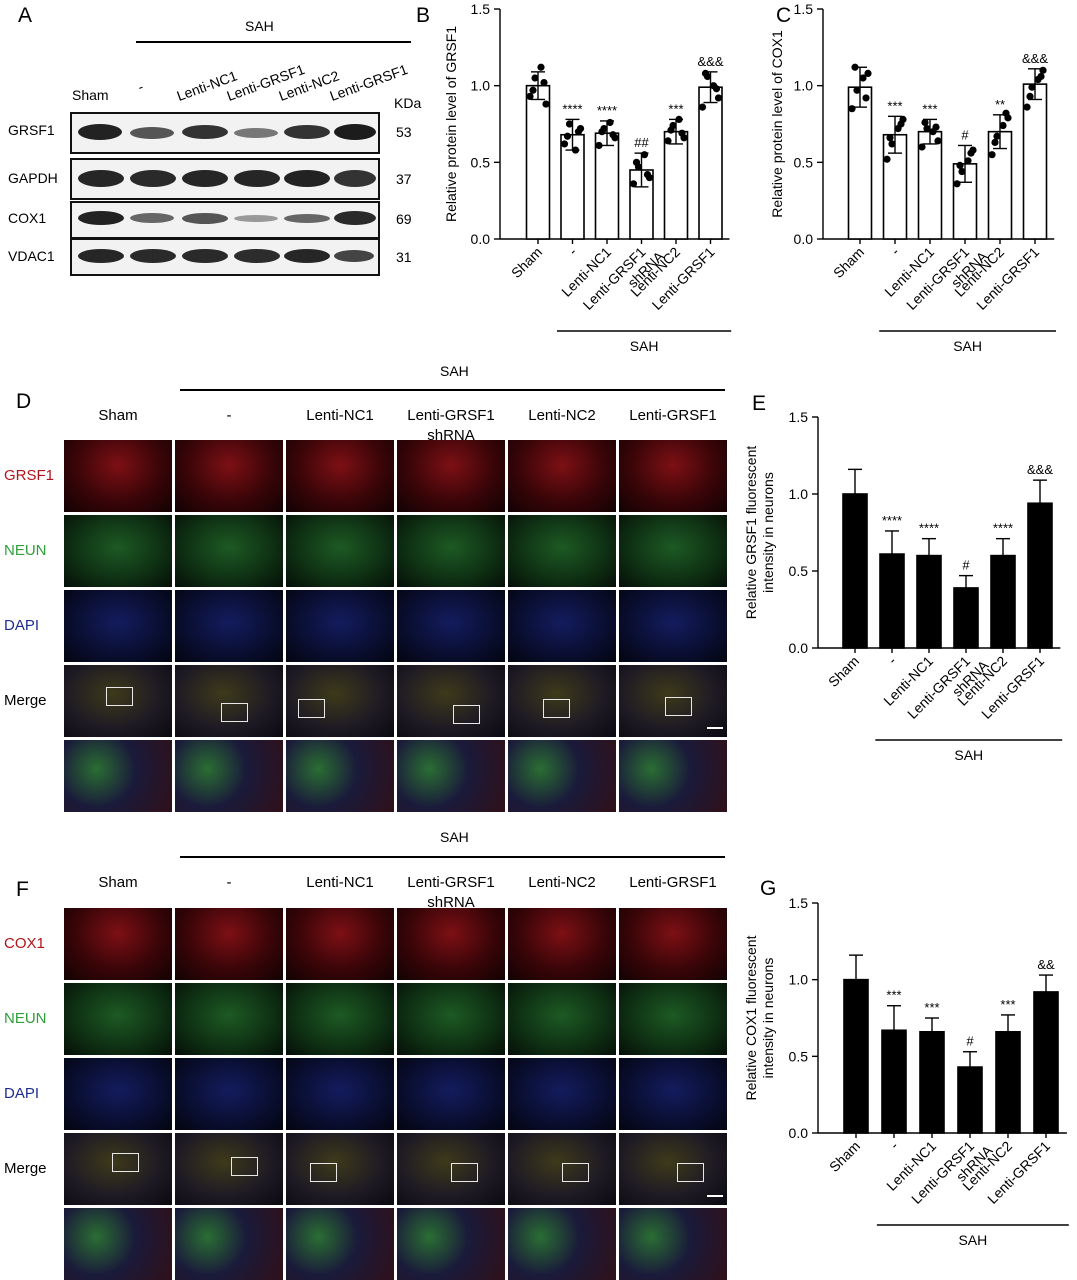 This screenshot has width=1077, height=1280. I want to click on y-tick-label: 0.5, so click(804, 162).